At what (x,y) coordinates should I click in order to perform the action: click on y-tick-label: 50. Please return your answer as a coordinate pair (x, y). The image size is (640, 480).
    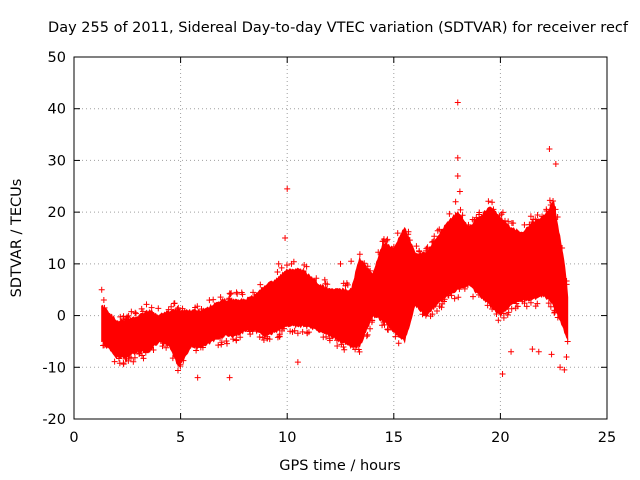
    Looking at the image, I should click on (57, 58).